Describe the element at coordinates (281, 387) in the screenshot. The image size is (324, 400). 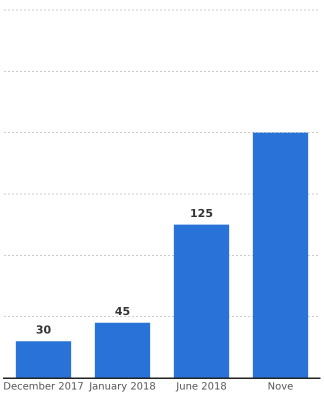
I see `x-tick-label: Nove` at that location.